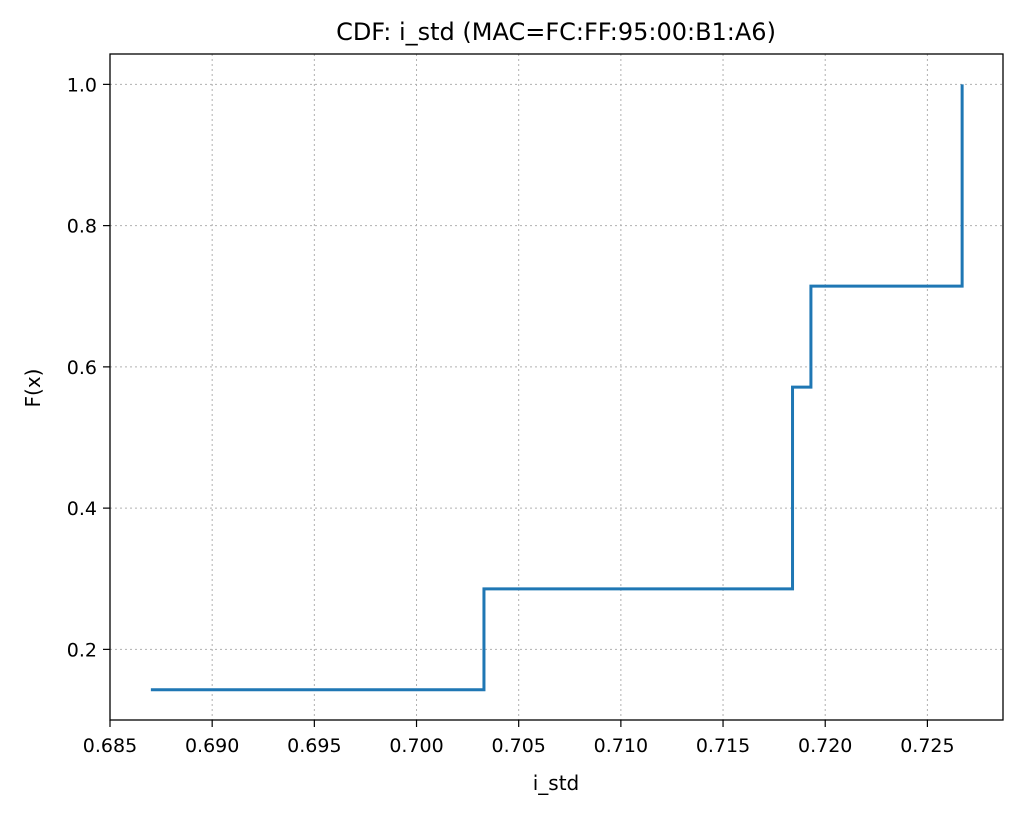  Describe the element at coordinates (825, 746) in the screenshot. I see `x-tick-label: 0.720` at that location.